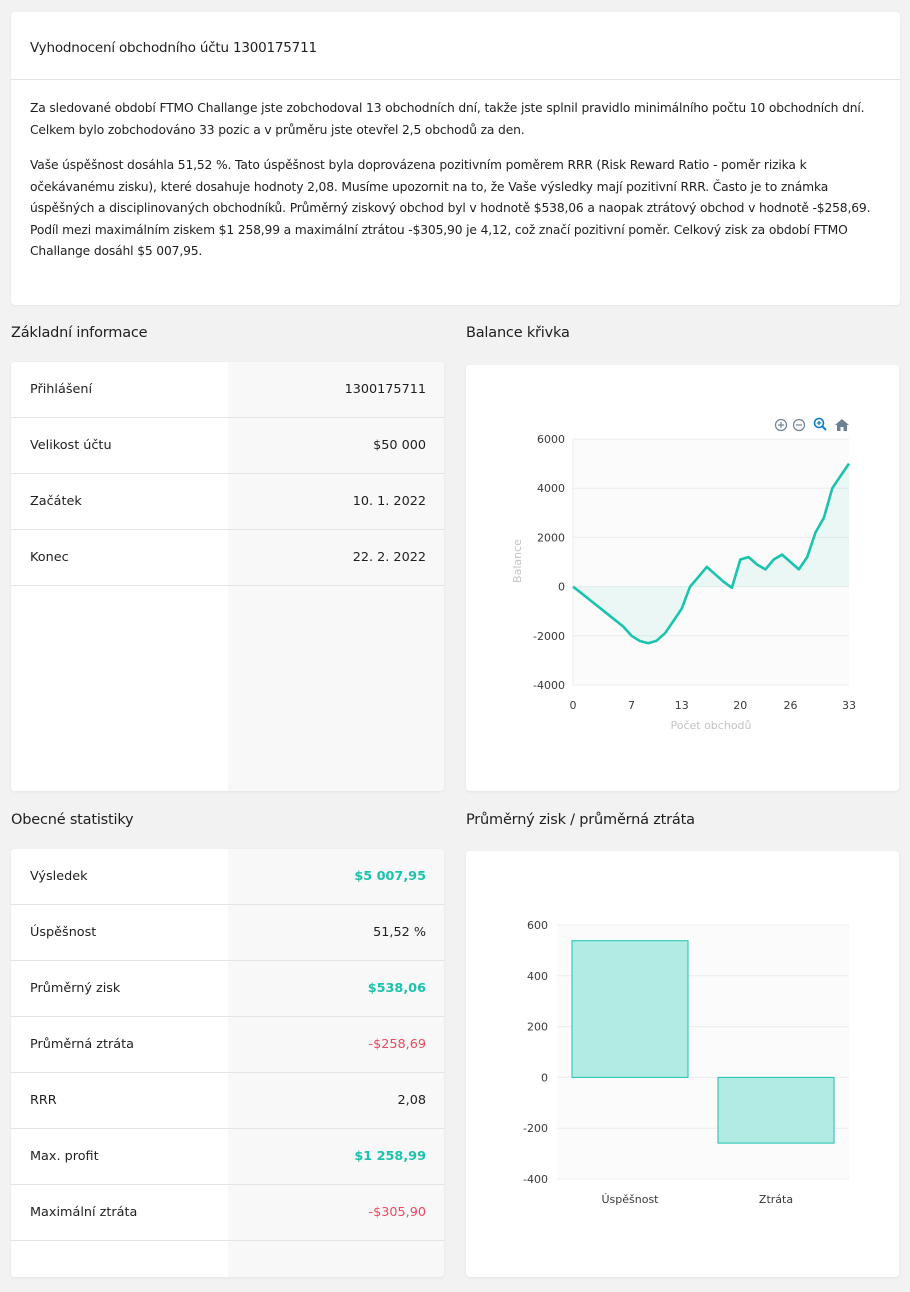 The image size is (910, 1292). Describe the element at coordinates (630, 1199) in the screenshot. I see `x-category-label: Úspěšnost` at that location.